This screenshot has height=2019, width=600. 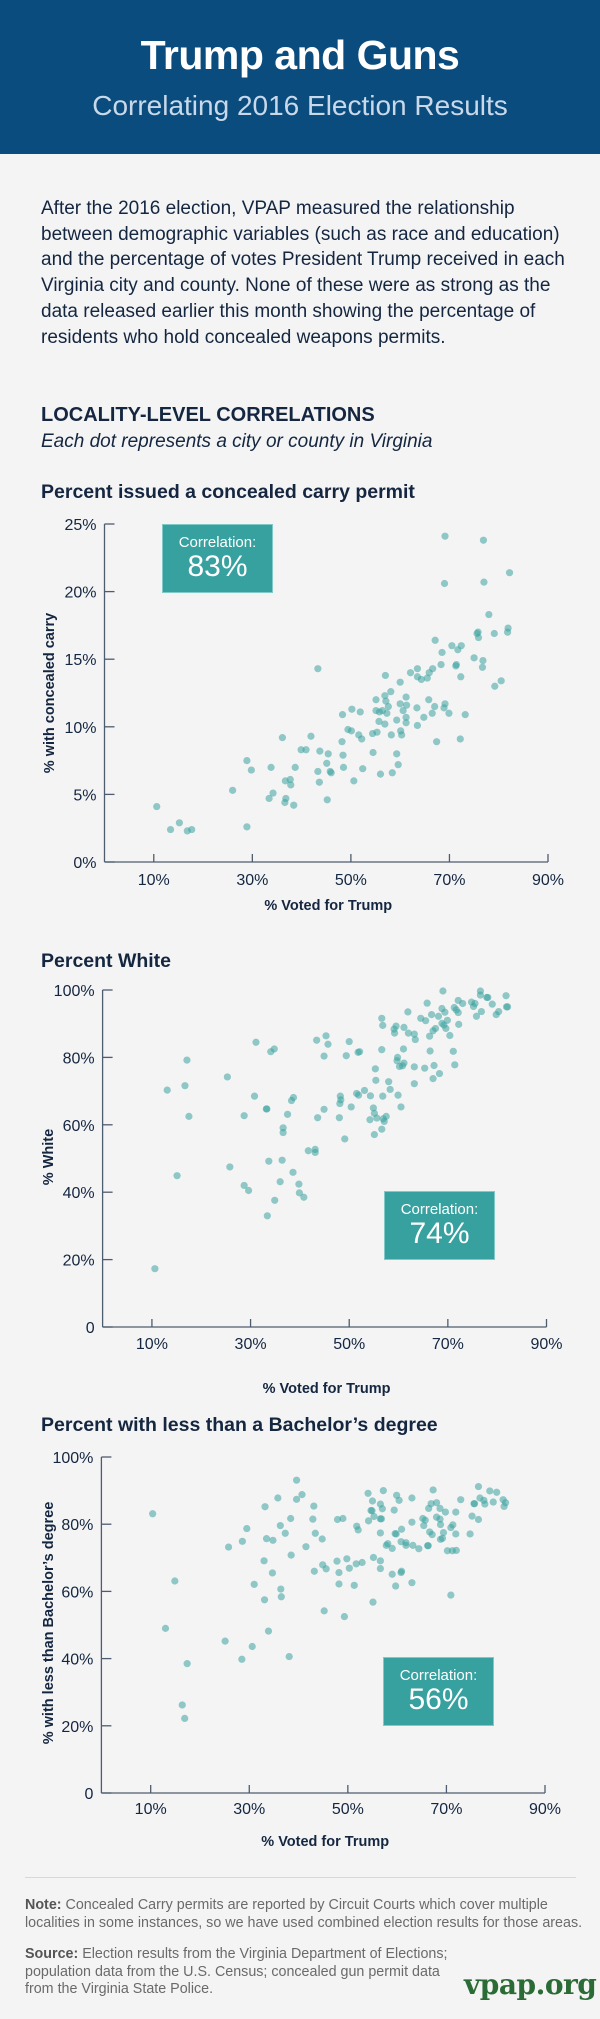 What do you see at coordinates (348, 1809) in the screenshot?
I see `x-tick-label: 50%` at bounding box center [348, 1809].